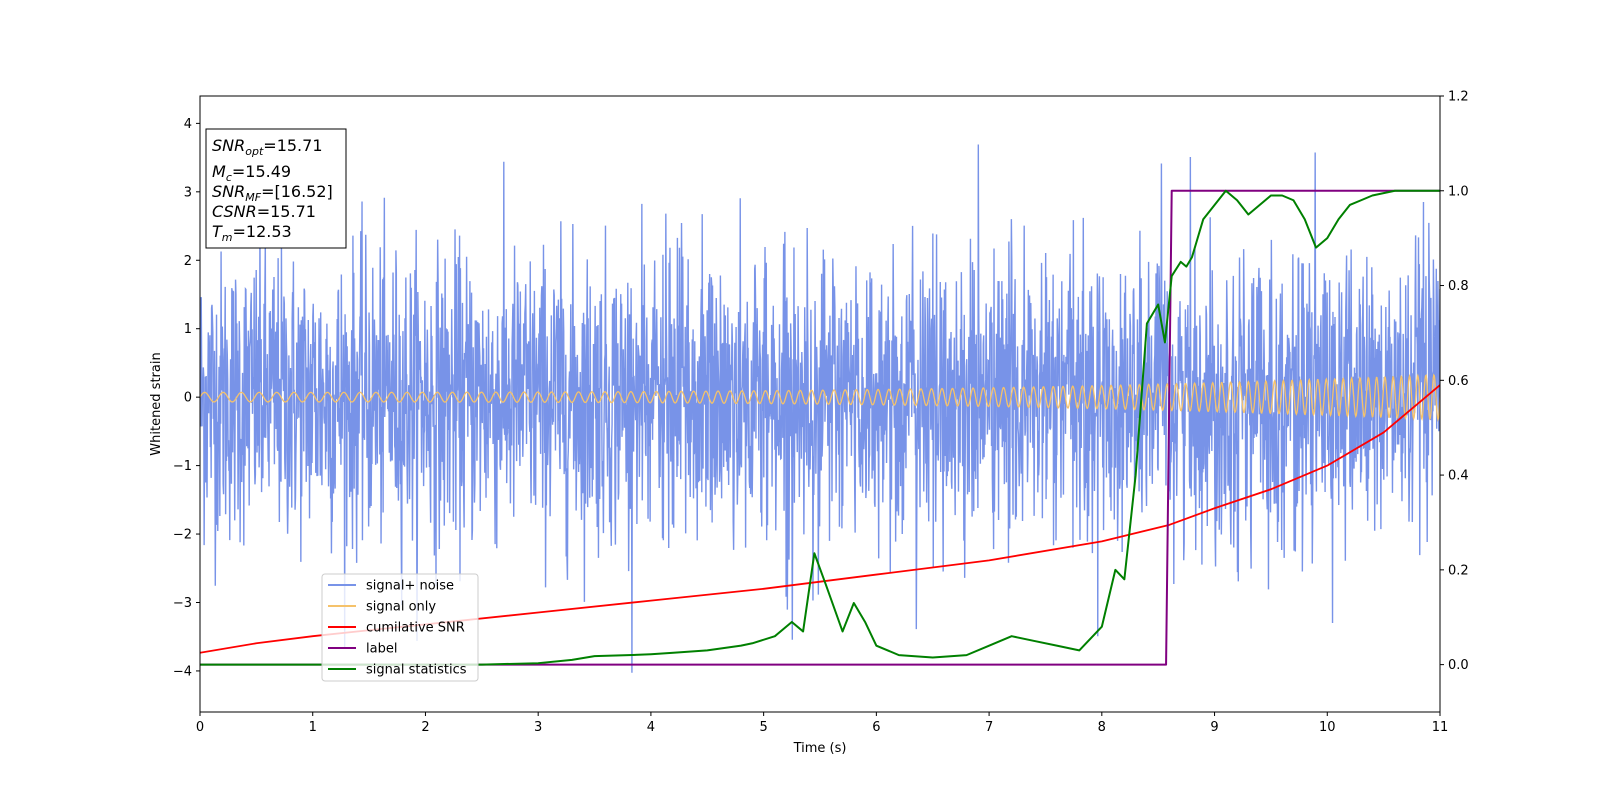 Image resolution: width=1600 pixels, height=800 pixels. What do you see at coordinates (538, 727) in the screenshot?
I see `x-tick-label: 3` at bounding box center [538, 727].